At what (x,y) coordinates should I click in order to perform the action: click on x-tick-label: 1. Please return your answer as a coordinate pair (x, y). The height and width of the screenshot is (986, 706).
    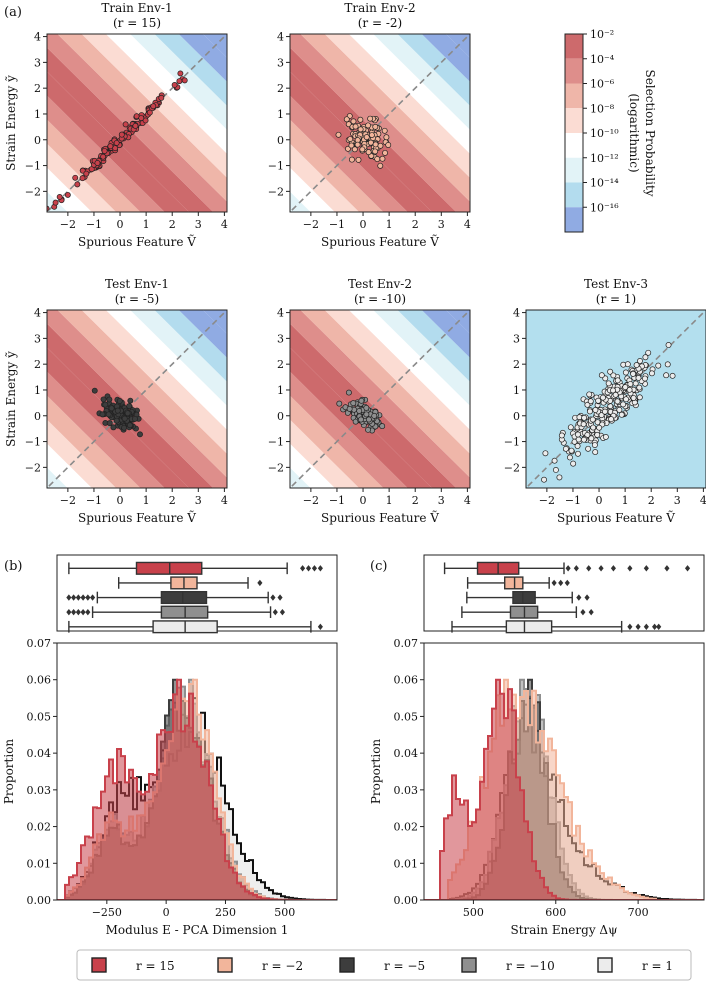
    Looking at the image, I should click on (146, 224).